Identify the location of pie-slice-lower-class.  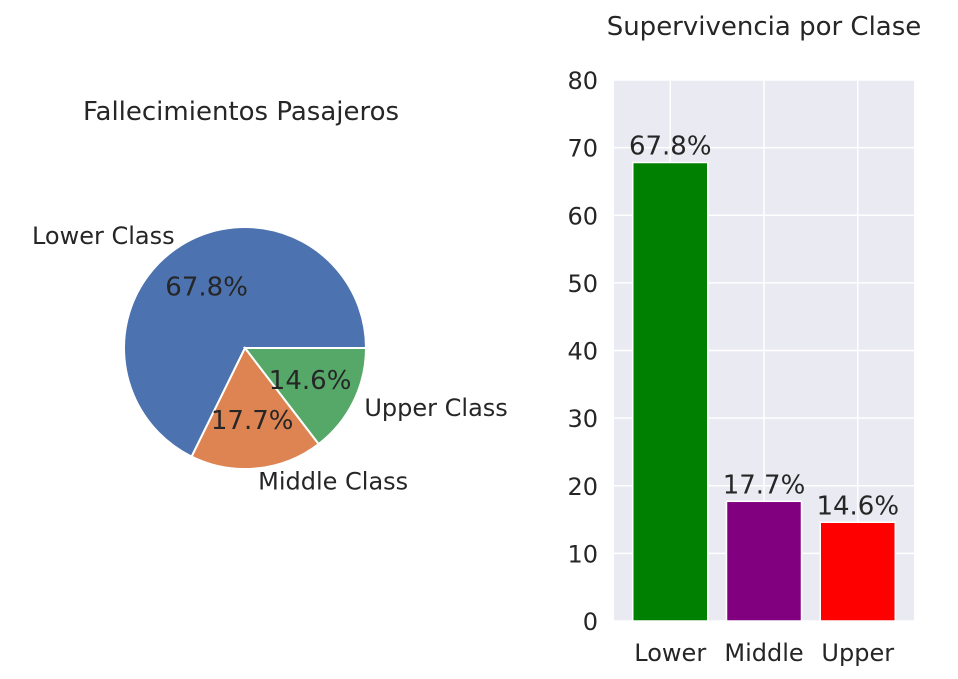
(245, 342).